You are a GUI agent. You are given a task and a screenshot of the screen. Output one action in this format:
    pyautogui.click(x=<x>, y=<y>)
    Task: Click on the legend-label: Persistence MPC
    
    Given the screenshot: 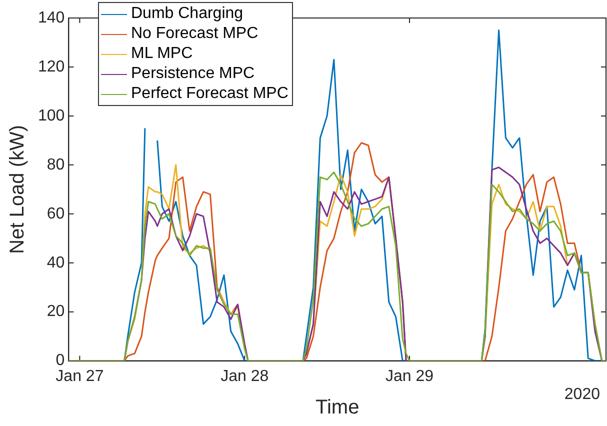 What is the action you would take?
    pyautogui.click(x=193, y=74)
    